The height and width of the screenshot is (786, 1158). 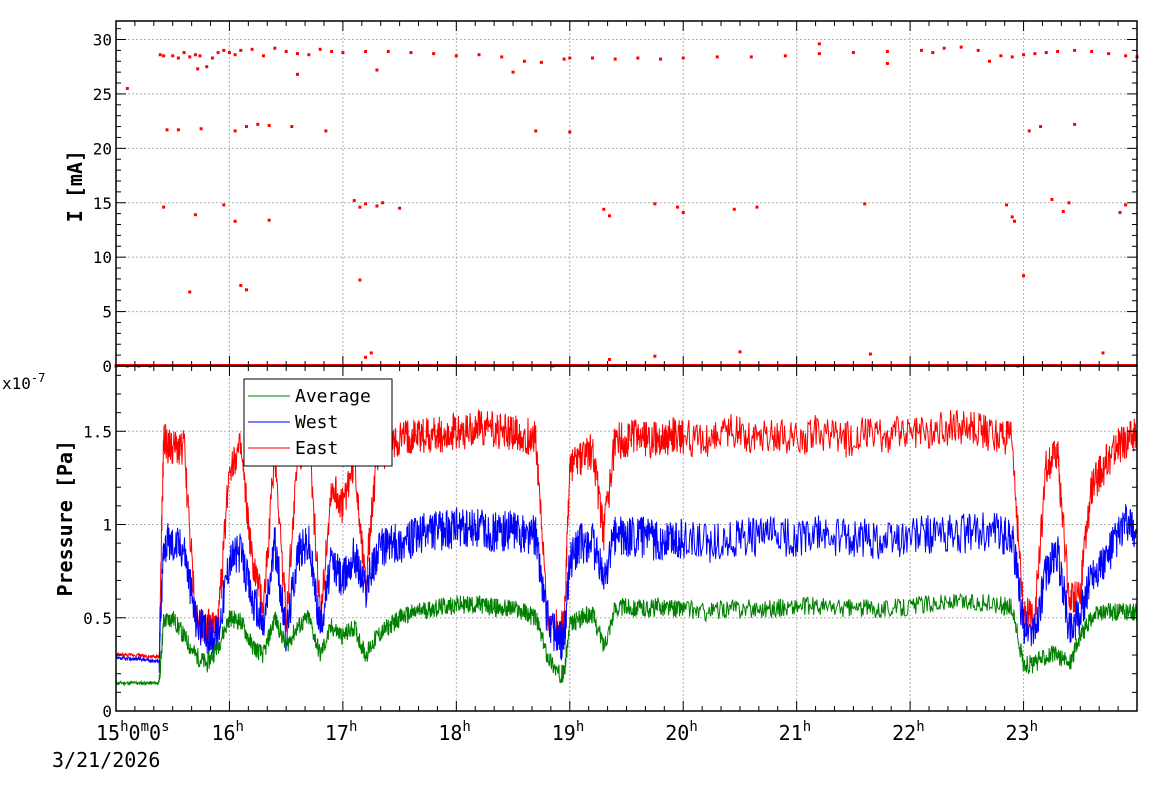 I want to click on top-y-tick-label: 25, so click(x=102, y=94).